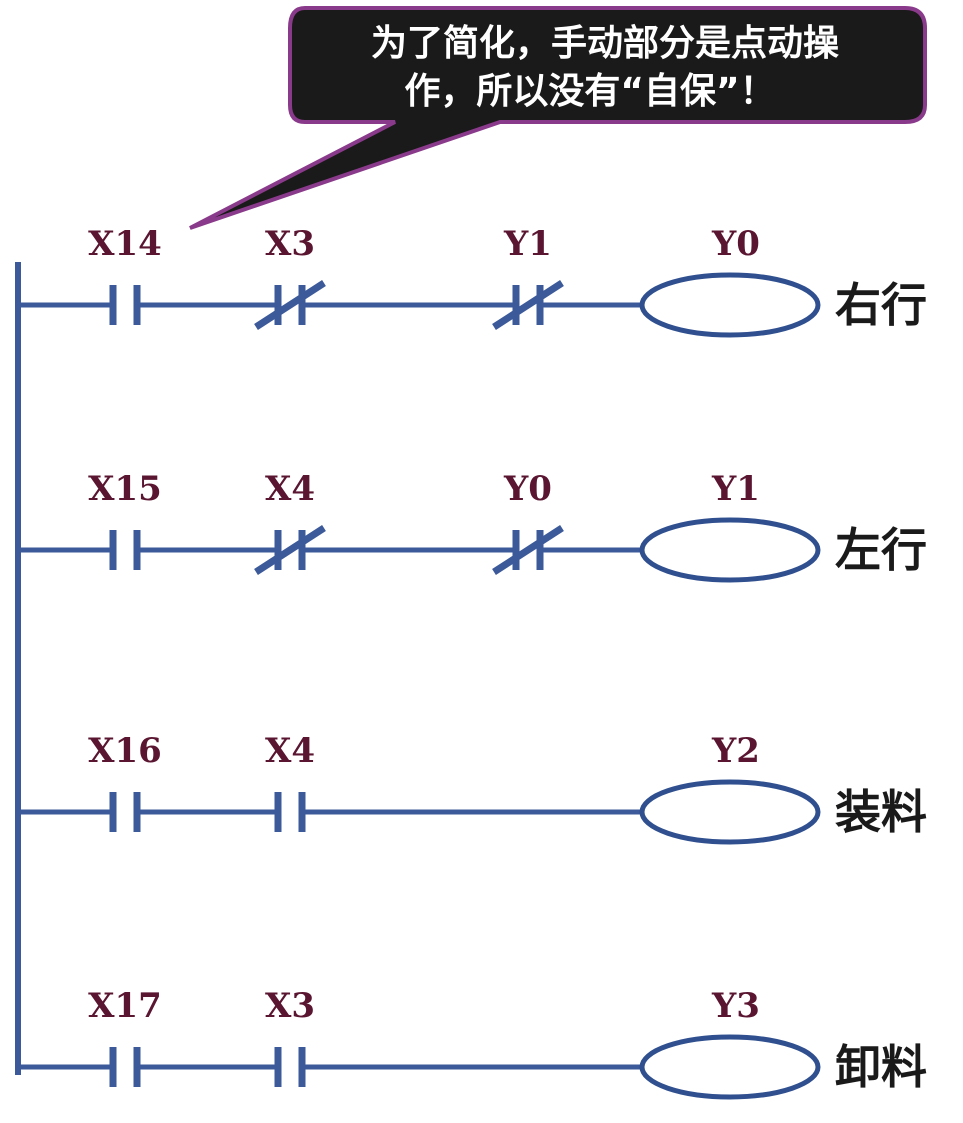 The width and height of the screenshot is (963, 1123). I want to click on contact-x15-no, so click(125, 550).